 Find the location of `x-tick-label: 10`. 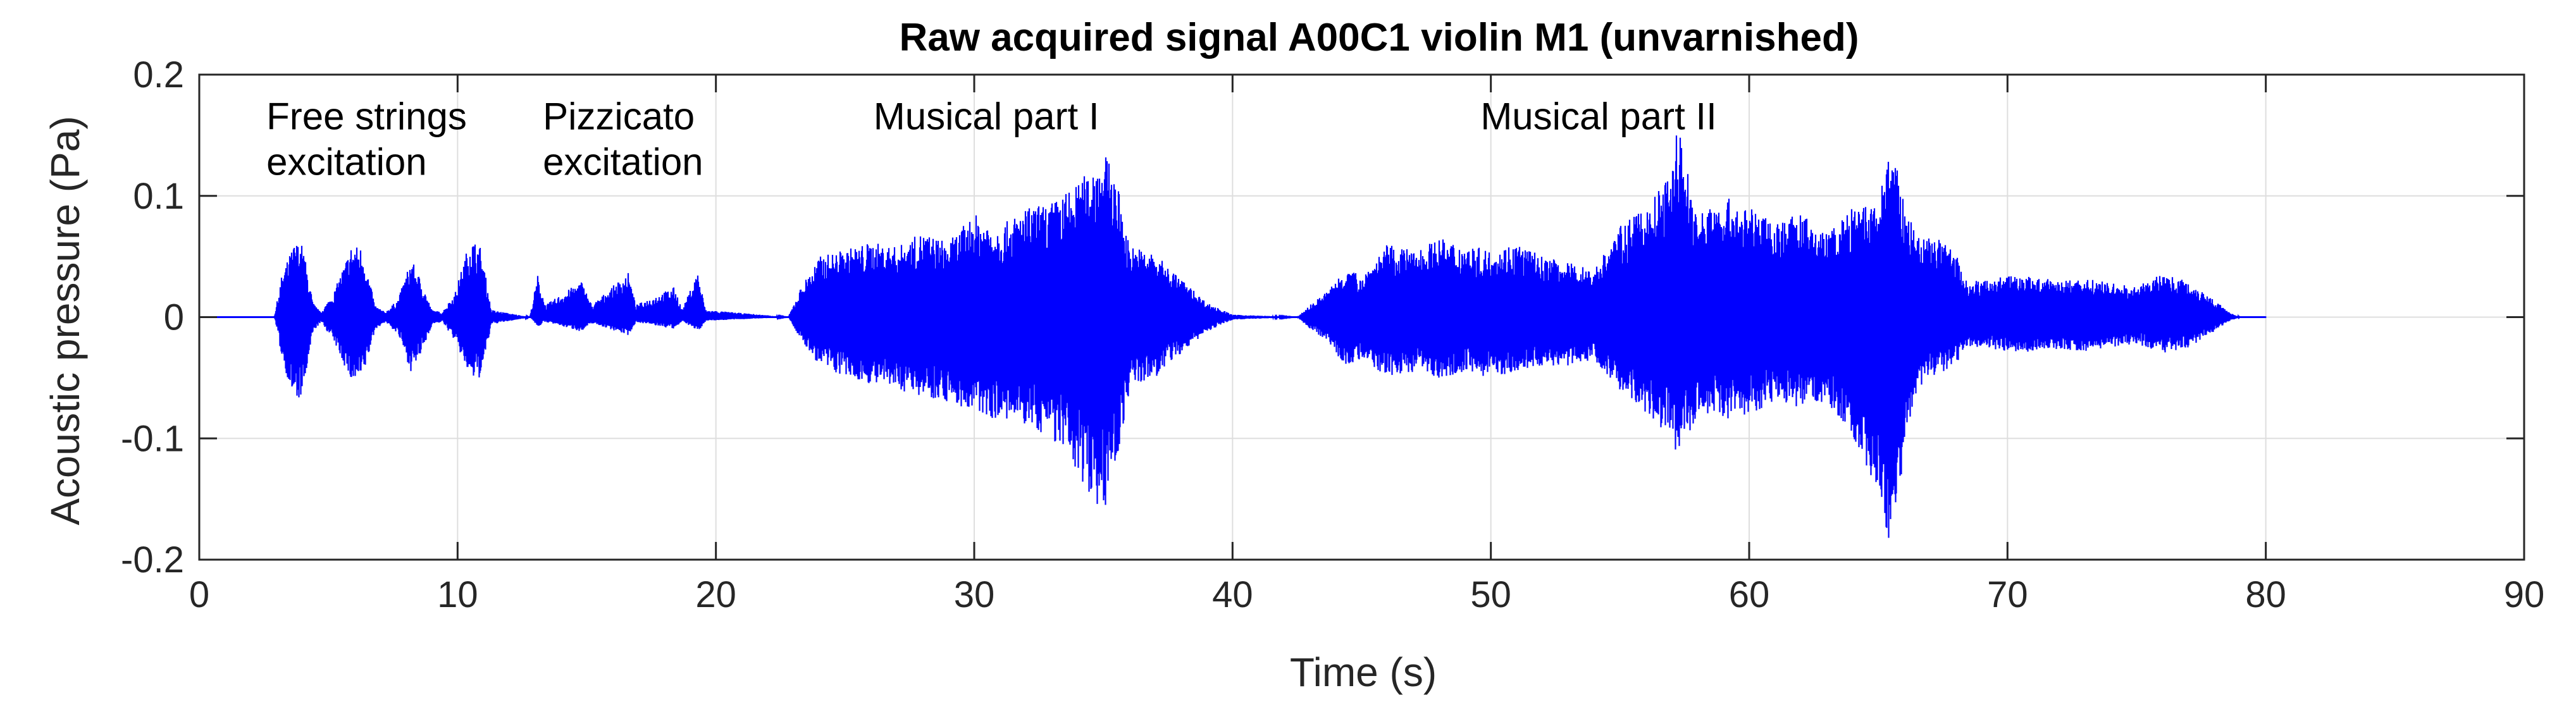

x-tick-label: 10 is located at coordinates (458, 594).